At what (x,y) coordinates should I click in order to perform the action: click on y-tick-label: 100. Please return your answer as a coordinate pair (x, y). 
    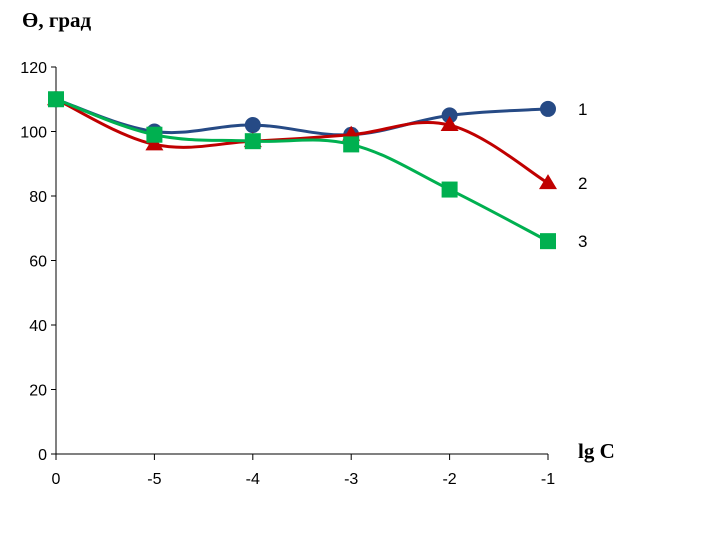
    Looking at the image, I should click on (33, 133).